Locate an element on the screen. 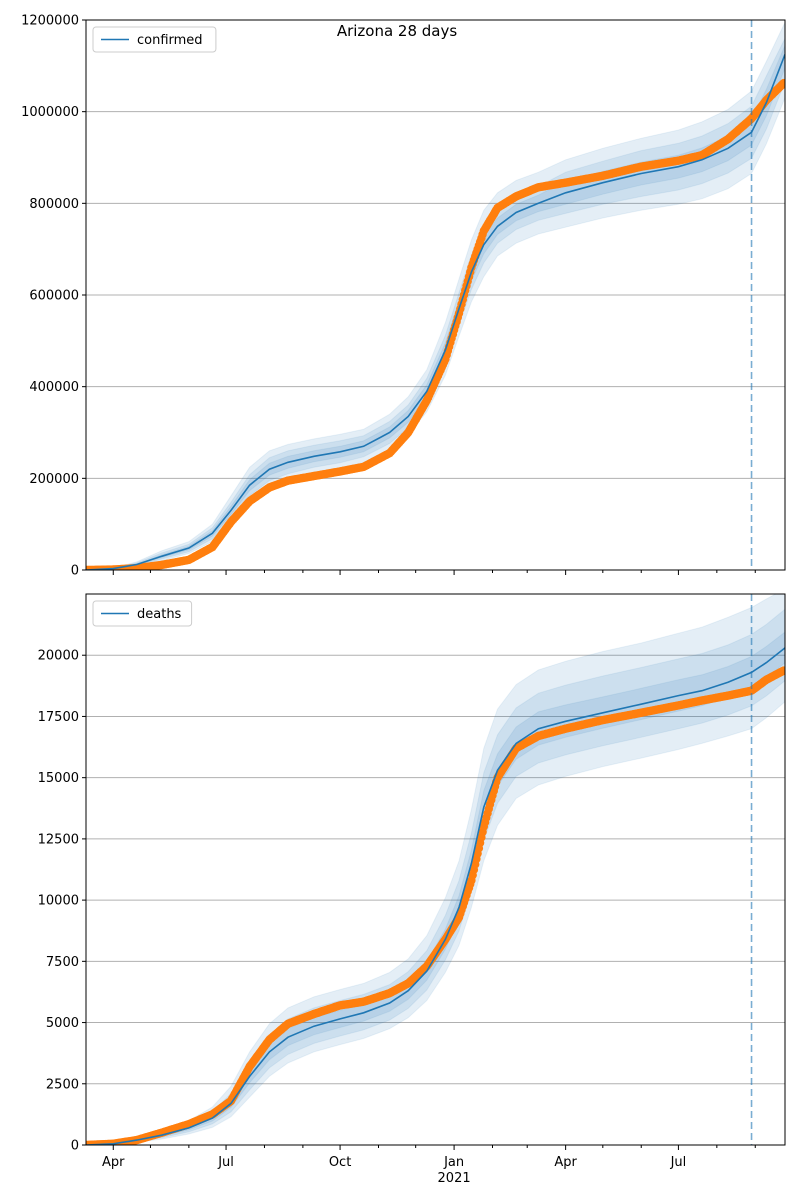  legend: deaths is located at coordinates (142, 613).